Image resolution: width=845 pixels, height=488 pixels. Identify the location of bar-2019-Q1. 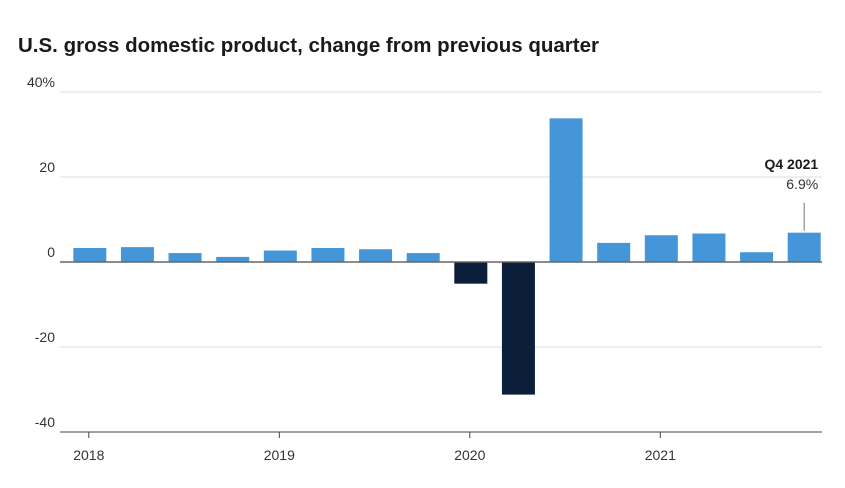
(280, 256).